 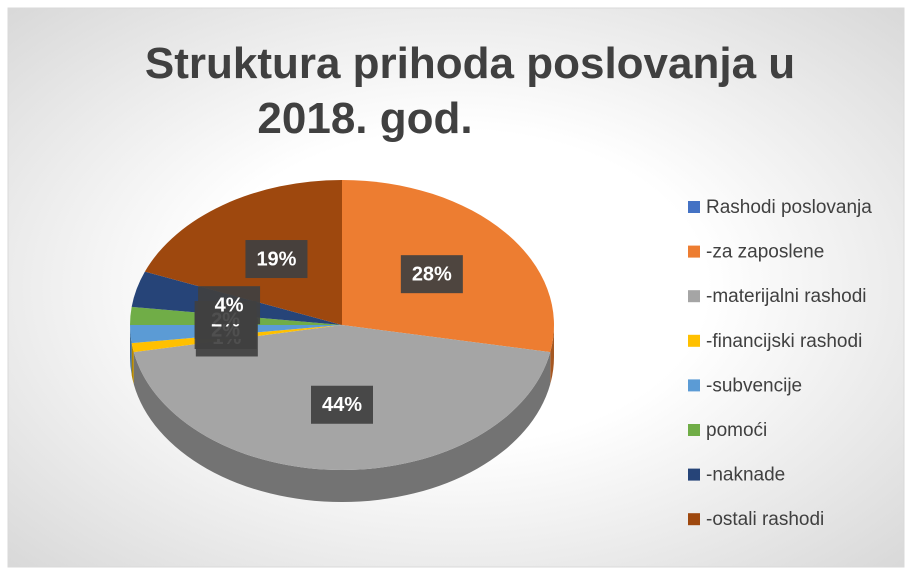 I want to click on data-label: 28%, so click(x=432, y=274).